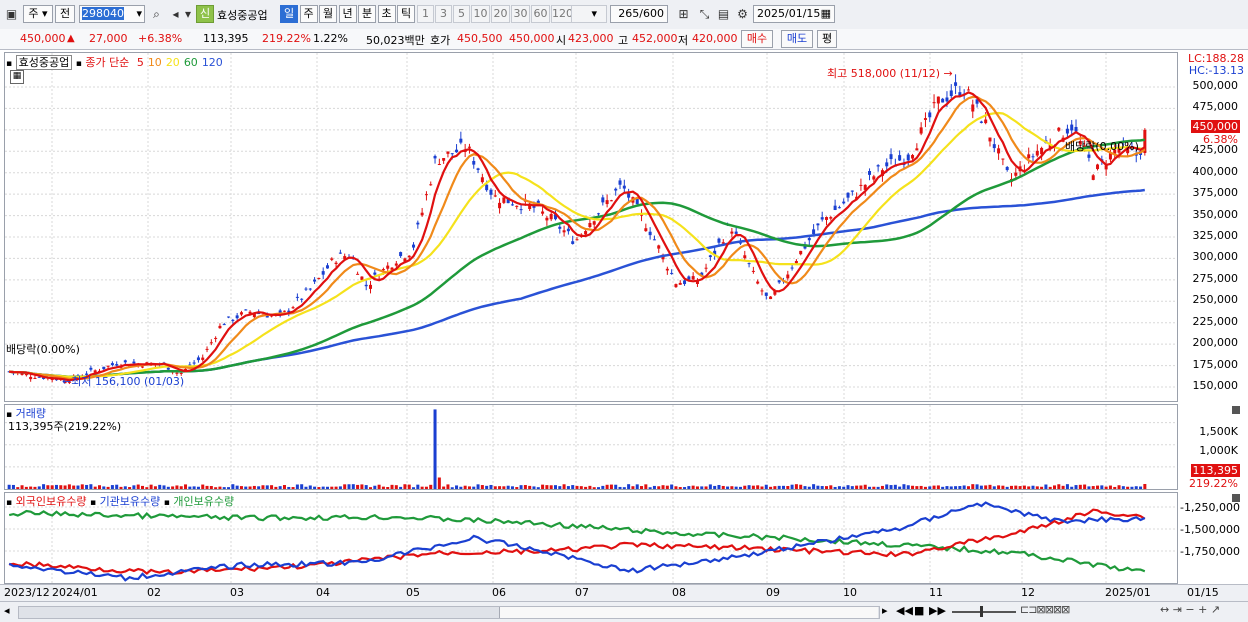 This screenshot has height=622, width=1248. I want to click on interval-tab: 30, so click(520, 14).